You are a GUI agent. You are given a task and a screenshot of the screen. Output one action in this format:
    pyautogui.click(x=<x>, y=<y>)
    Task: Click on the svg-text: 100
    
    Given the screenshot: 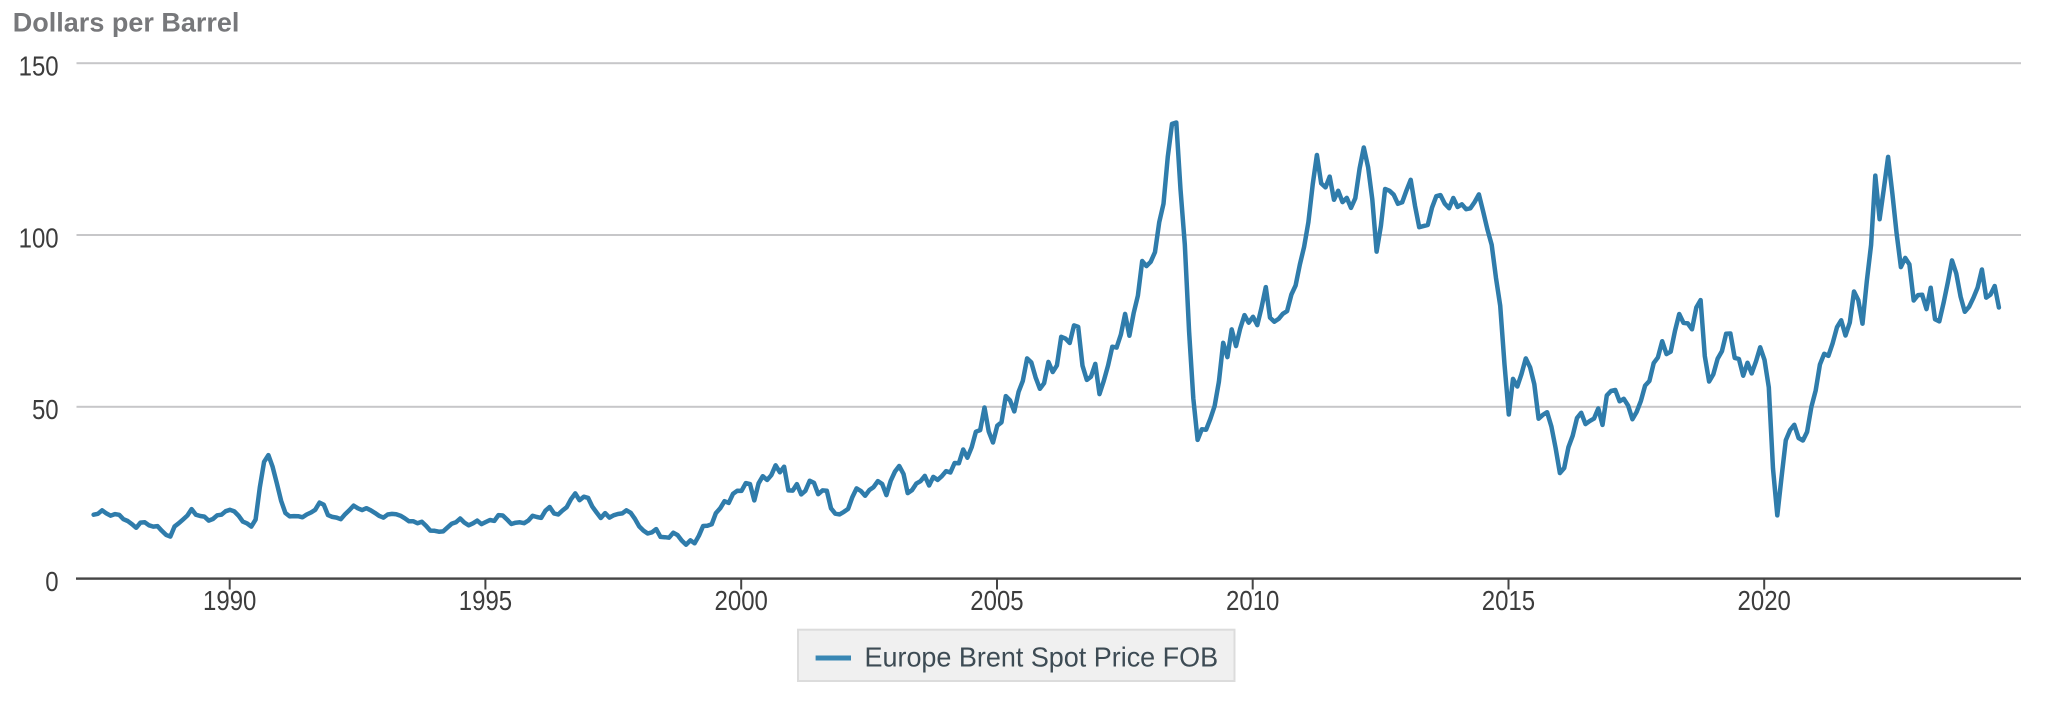 What is the action you would take?
    pyautogui.click(x=39, y=239)
    